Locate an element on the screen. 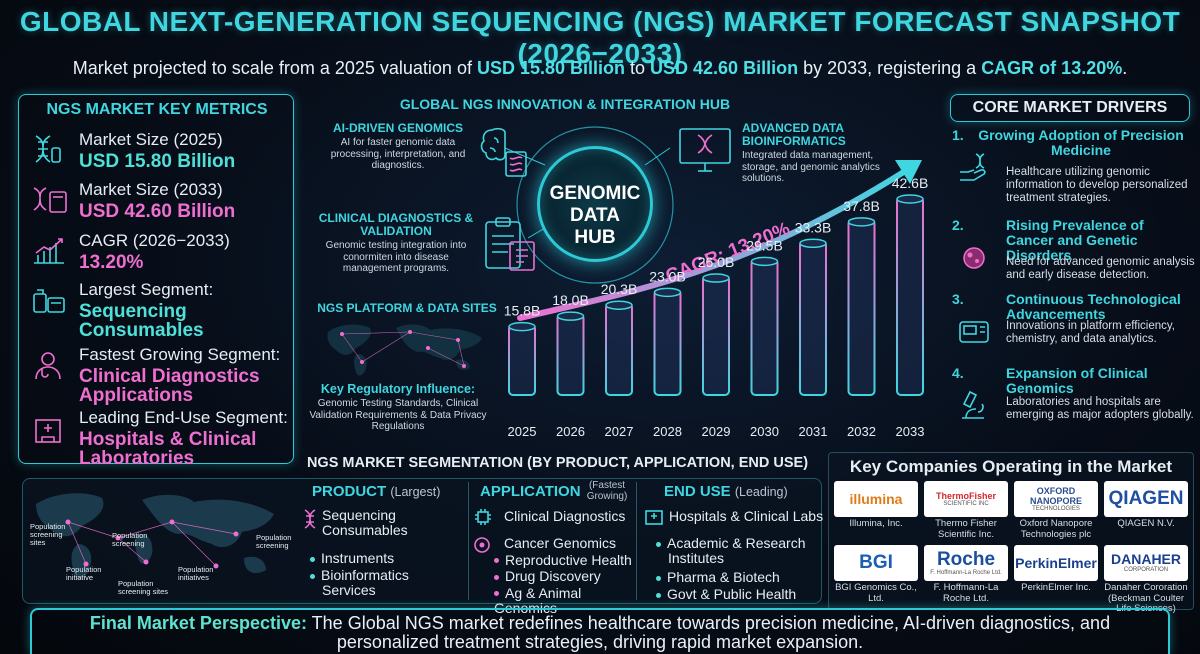 The height and width of the screenshot is (654, 1200). companies-heading: Key Companies Operating in the Market is located at coordinates (1011, 466).